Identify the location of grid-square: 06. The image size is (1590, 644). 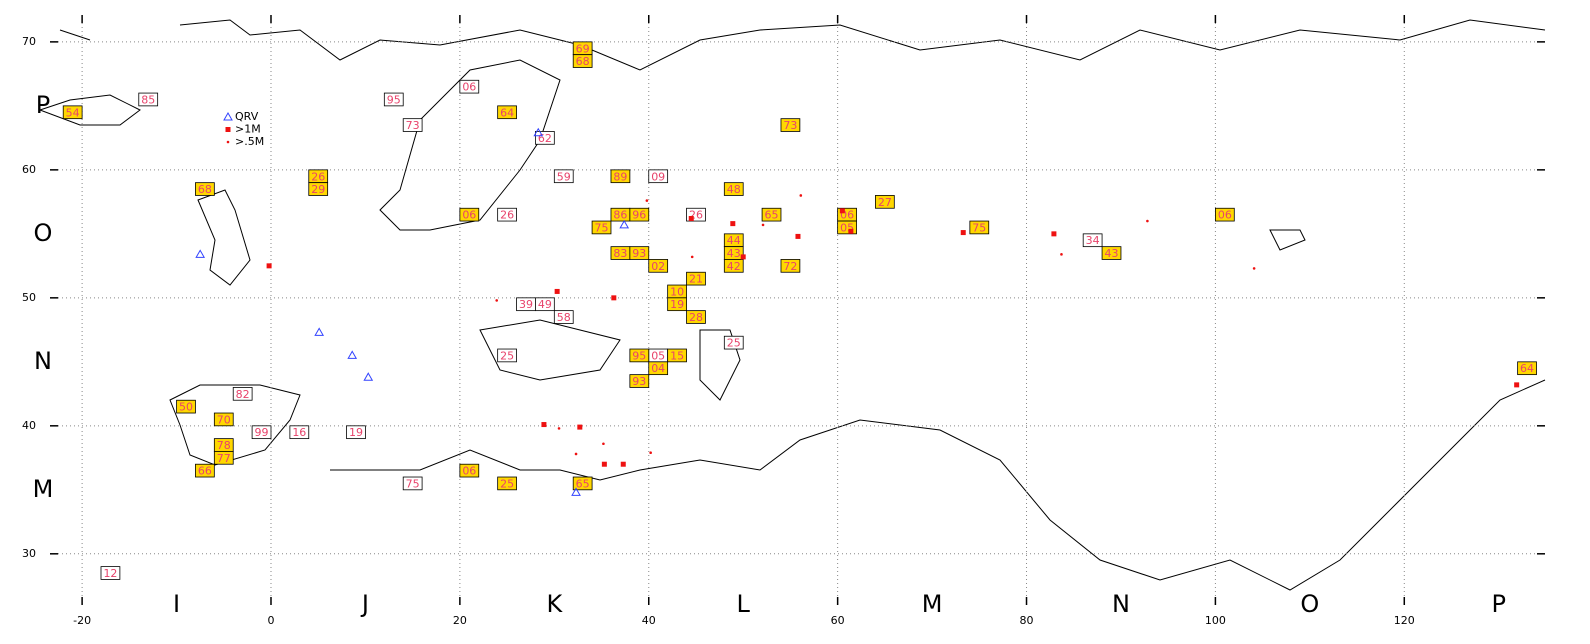
(469, 214).